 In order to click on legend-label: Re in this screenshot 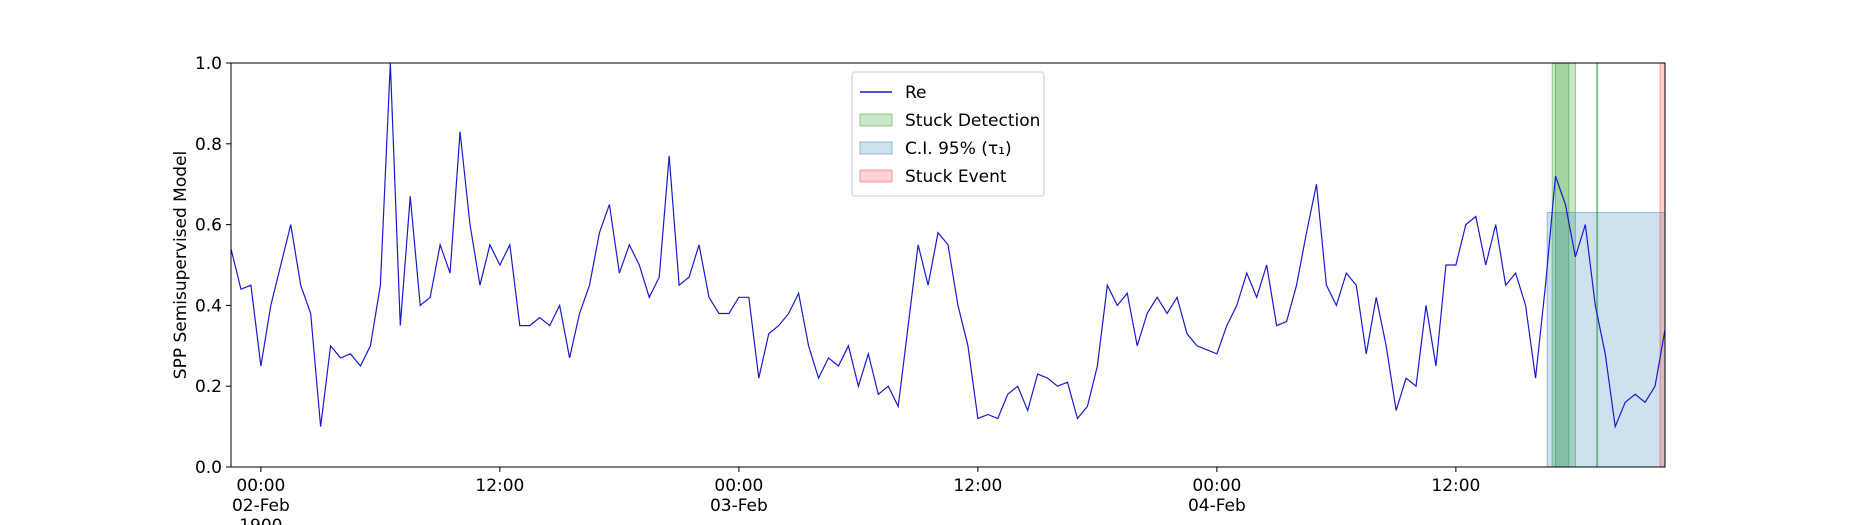, I will do `click(916, 93)`.